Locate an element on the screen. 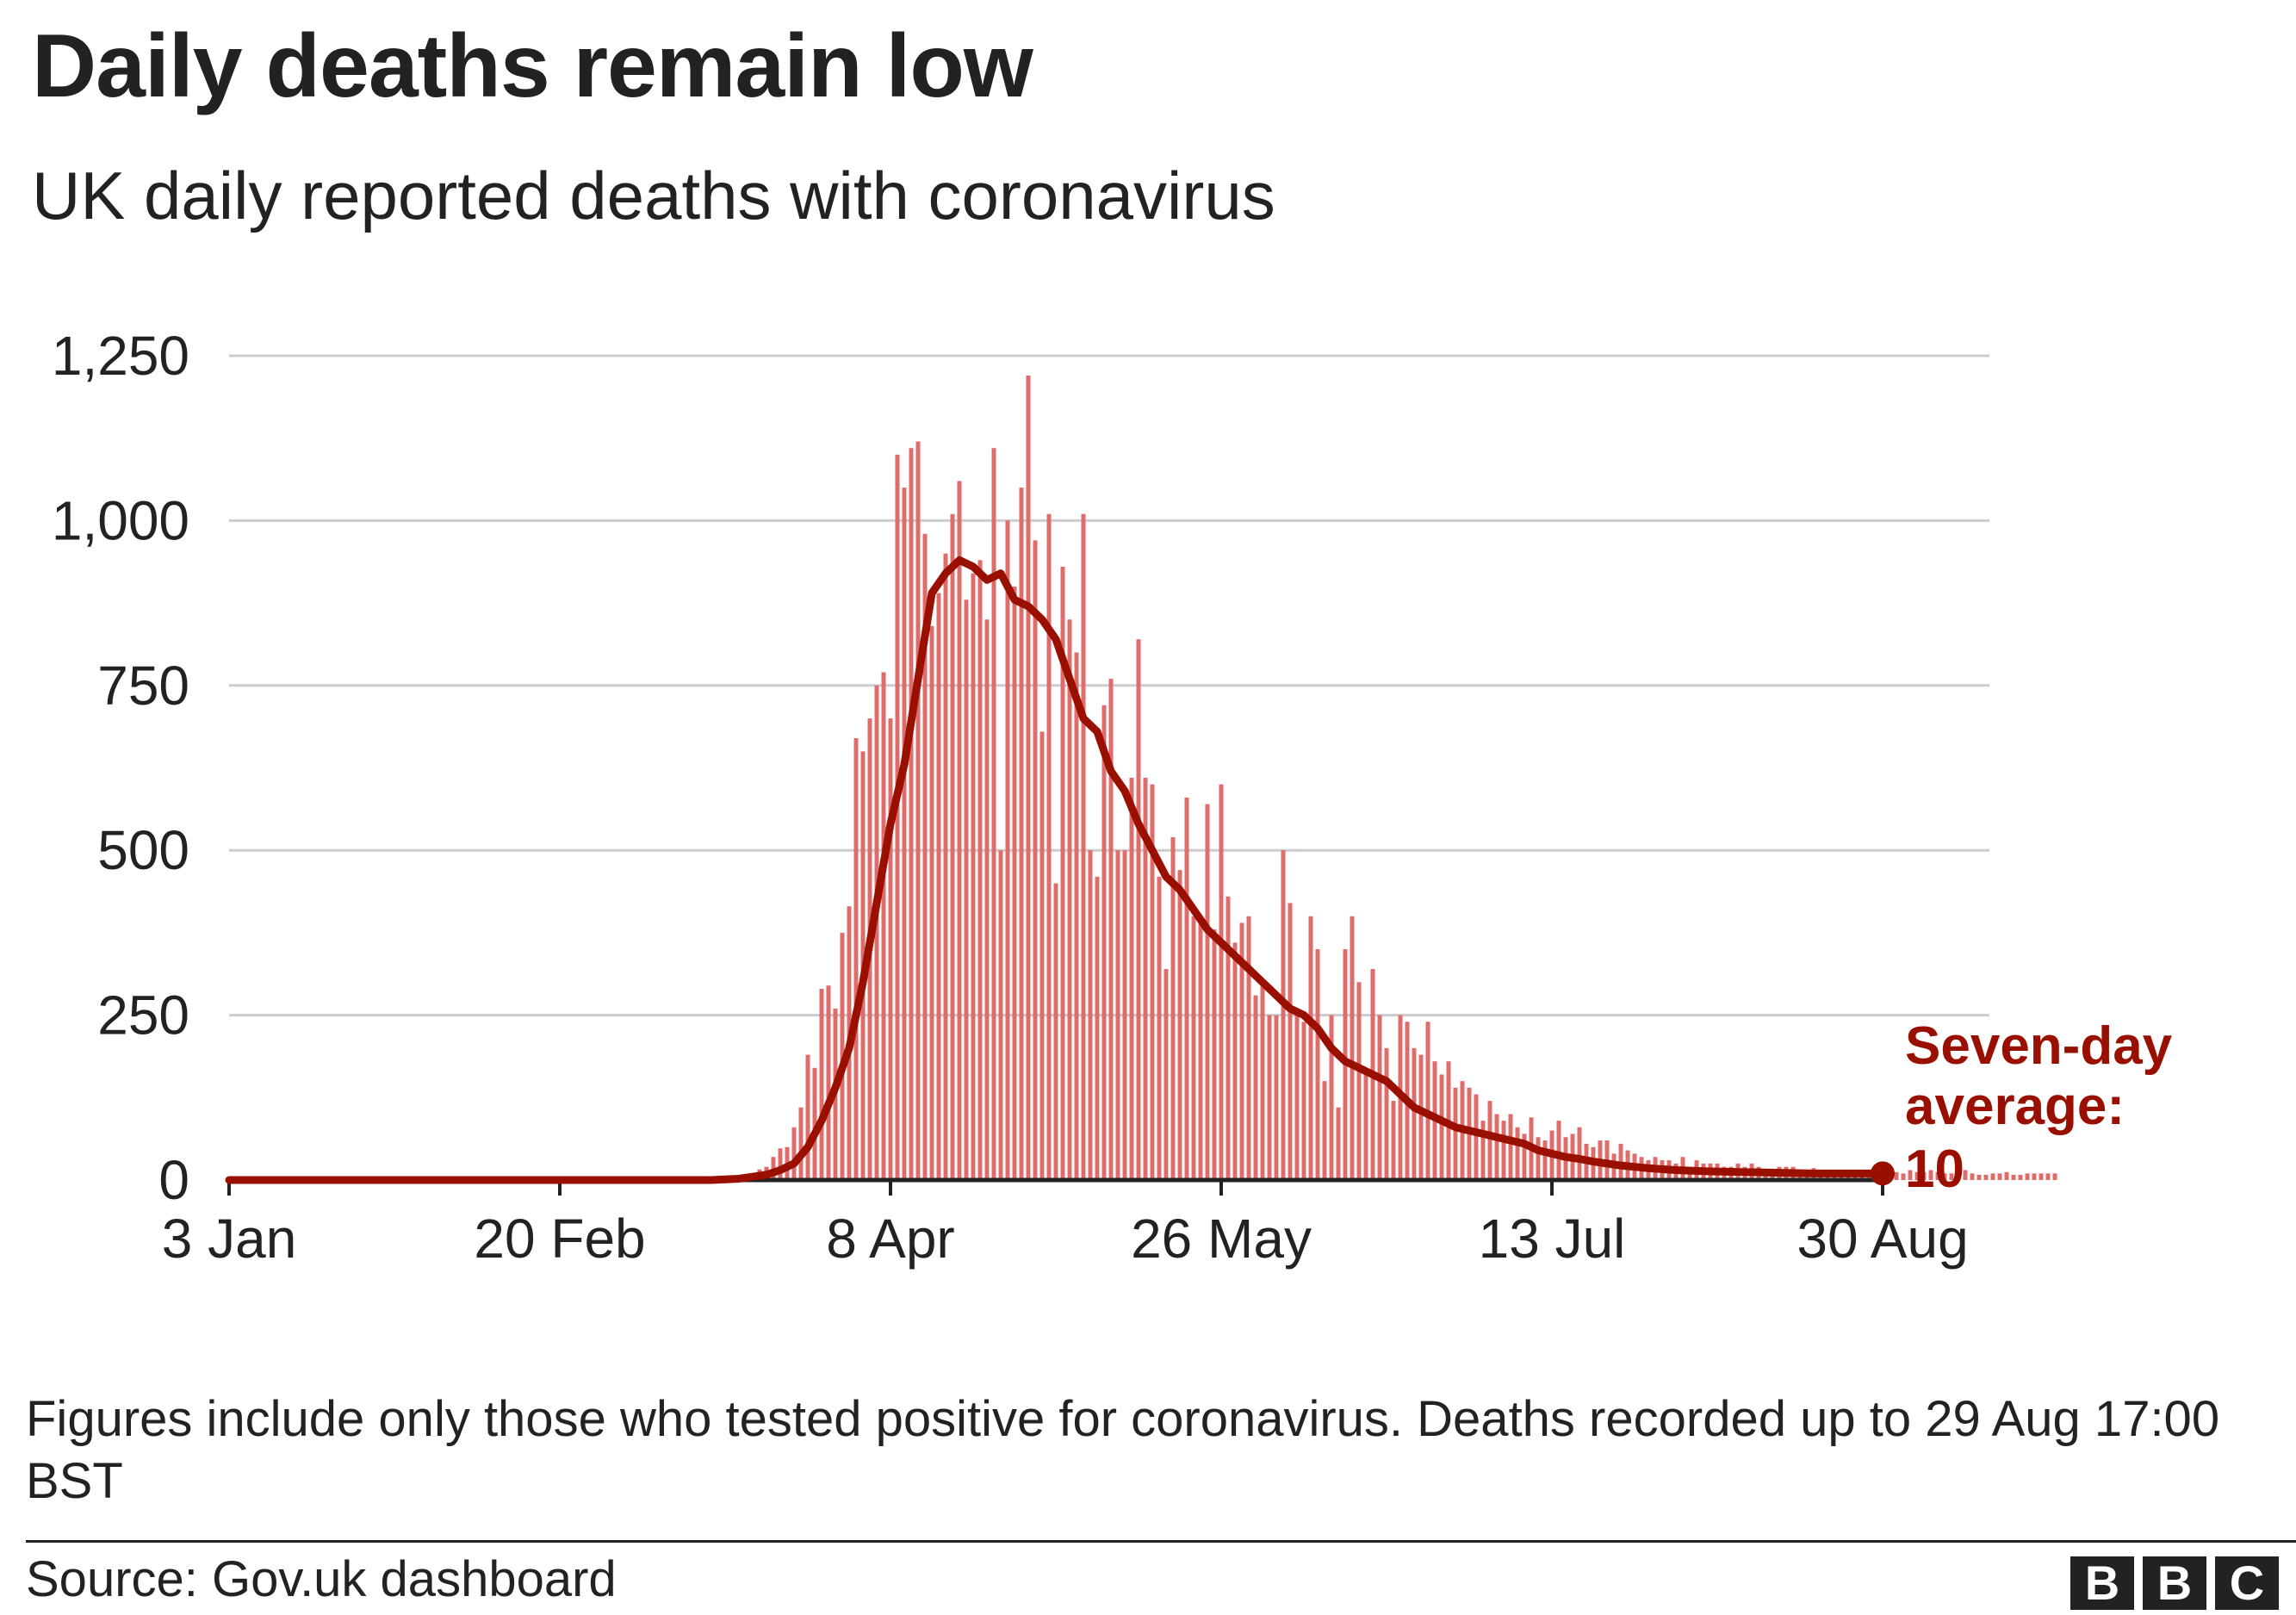 This screenshot has width=2296, height=1615. x-tick-label: 20 Feb is located at coordinates (559, 1239).